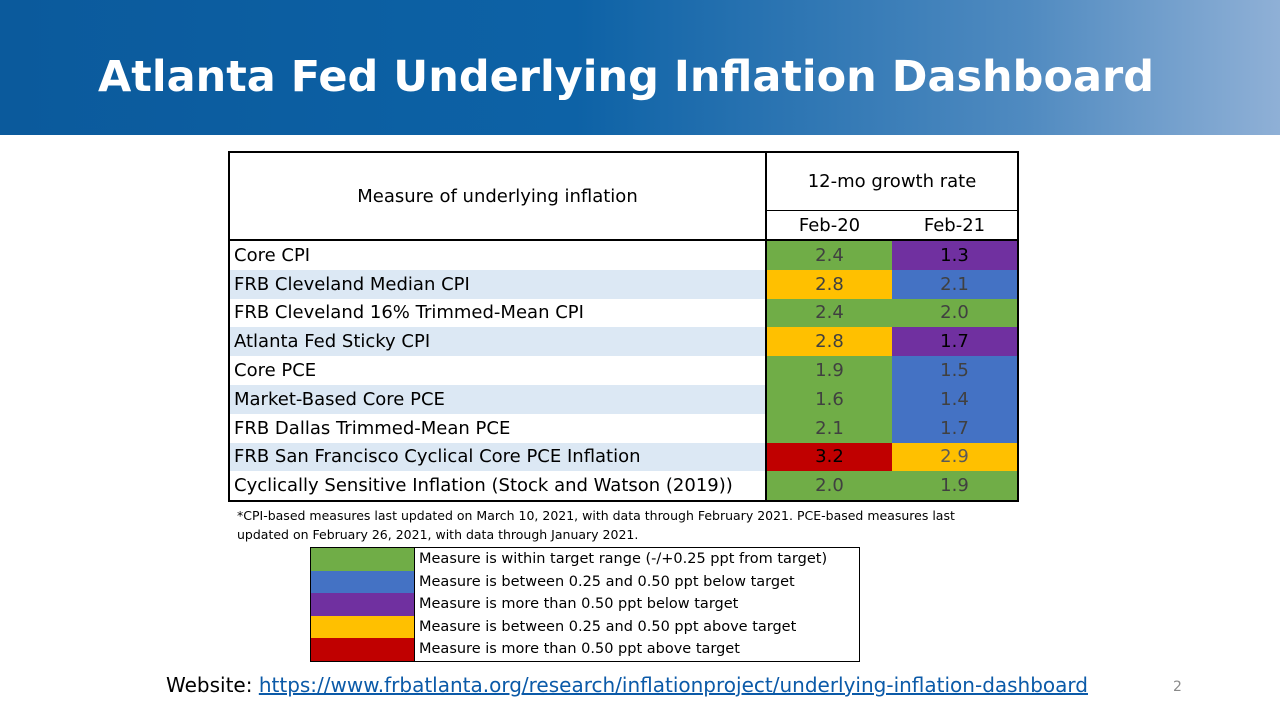 The image size is (1280, 720). What do you see at coordinates (497, 370) in the screenshot?
I see `measure-name: Core PCE` at bounding box center [497, 370].